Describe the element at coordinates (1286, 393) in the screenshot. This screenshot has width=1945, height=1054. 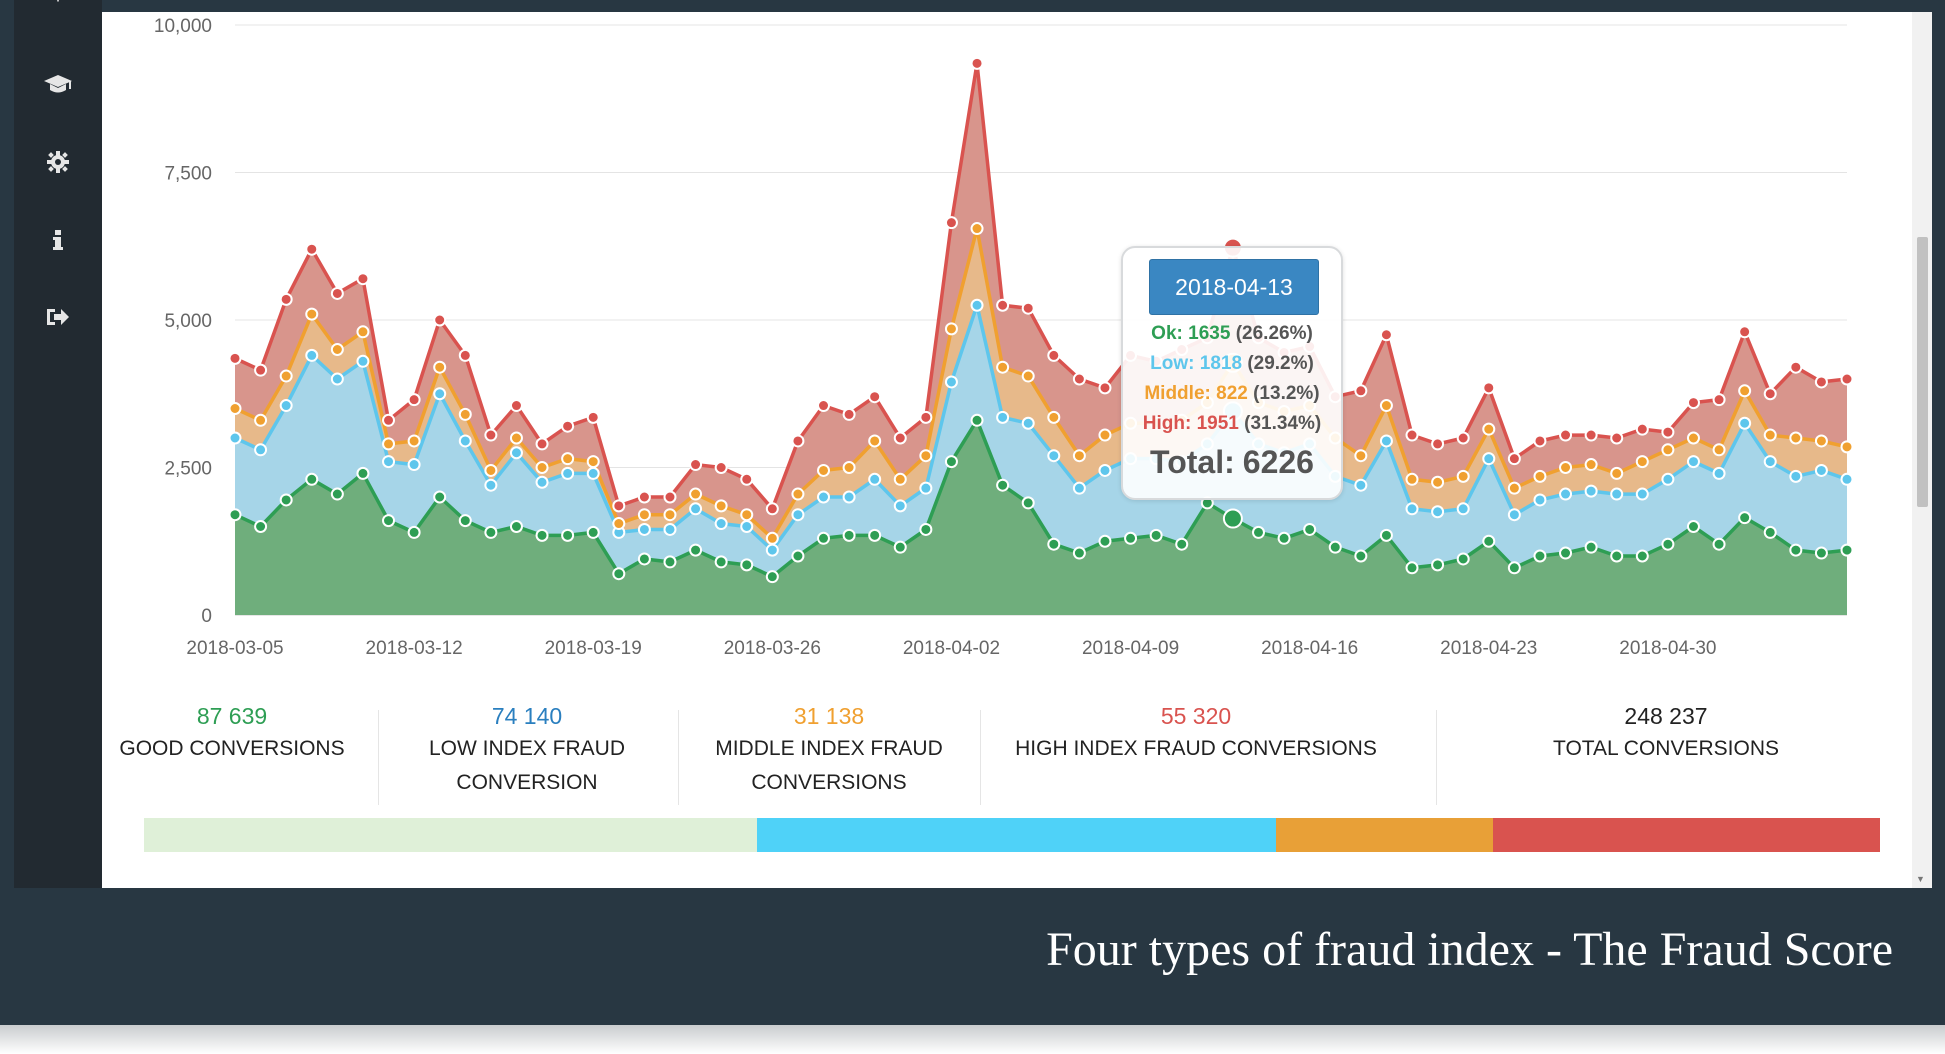
I see `tooltip-middle-pct: (13.2%)` at that location.